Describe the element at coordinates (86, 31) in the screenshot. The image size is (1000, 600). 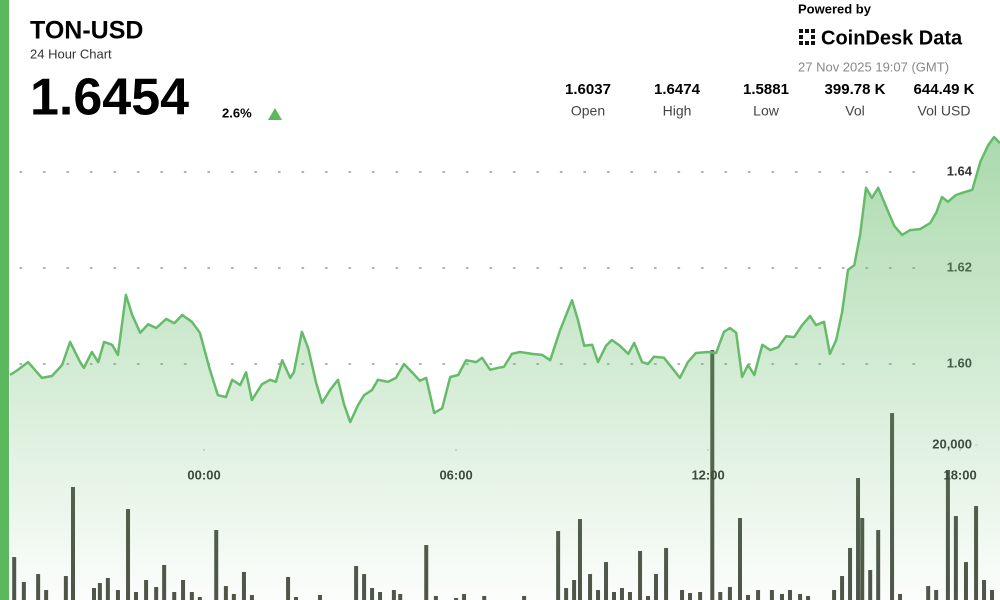
I see `title: TON-USD` at that location.